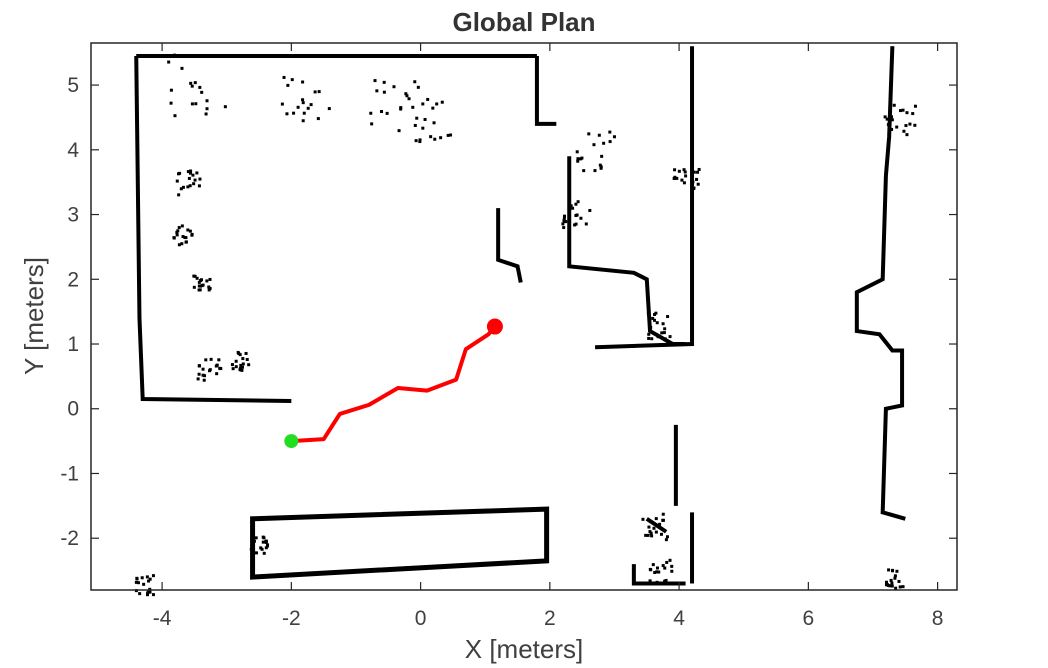  What do you see at coordinates (938, 618) in the screenshot?
I see `x-tick-label: 8` at bounding box center [938, 618].